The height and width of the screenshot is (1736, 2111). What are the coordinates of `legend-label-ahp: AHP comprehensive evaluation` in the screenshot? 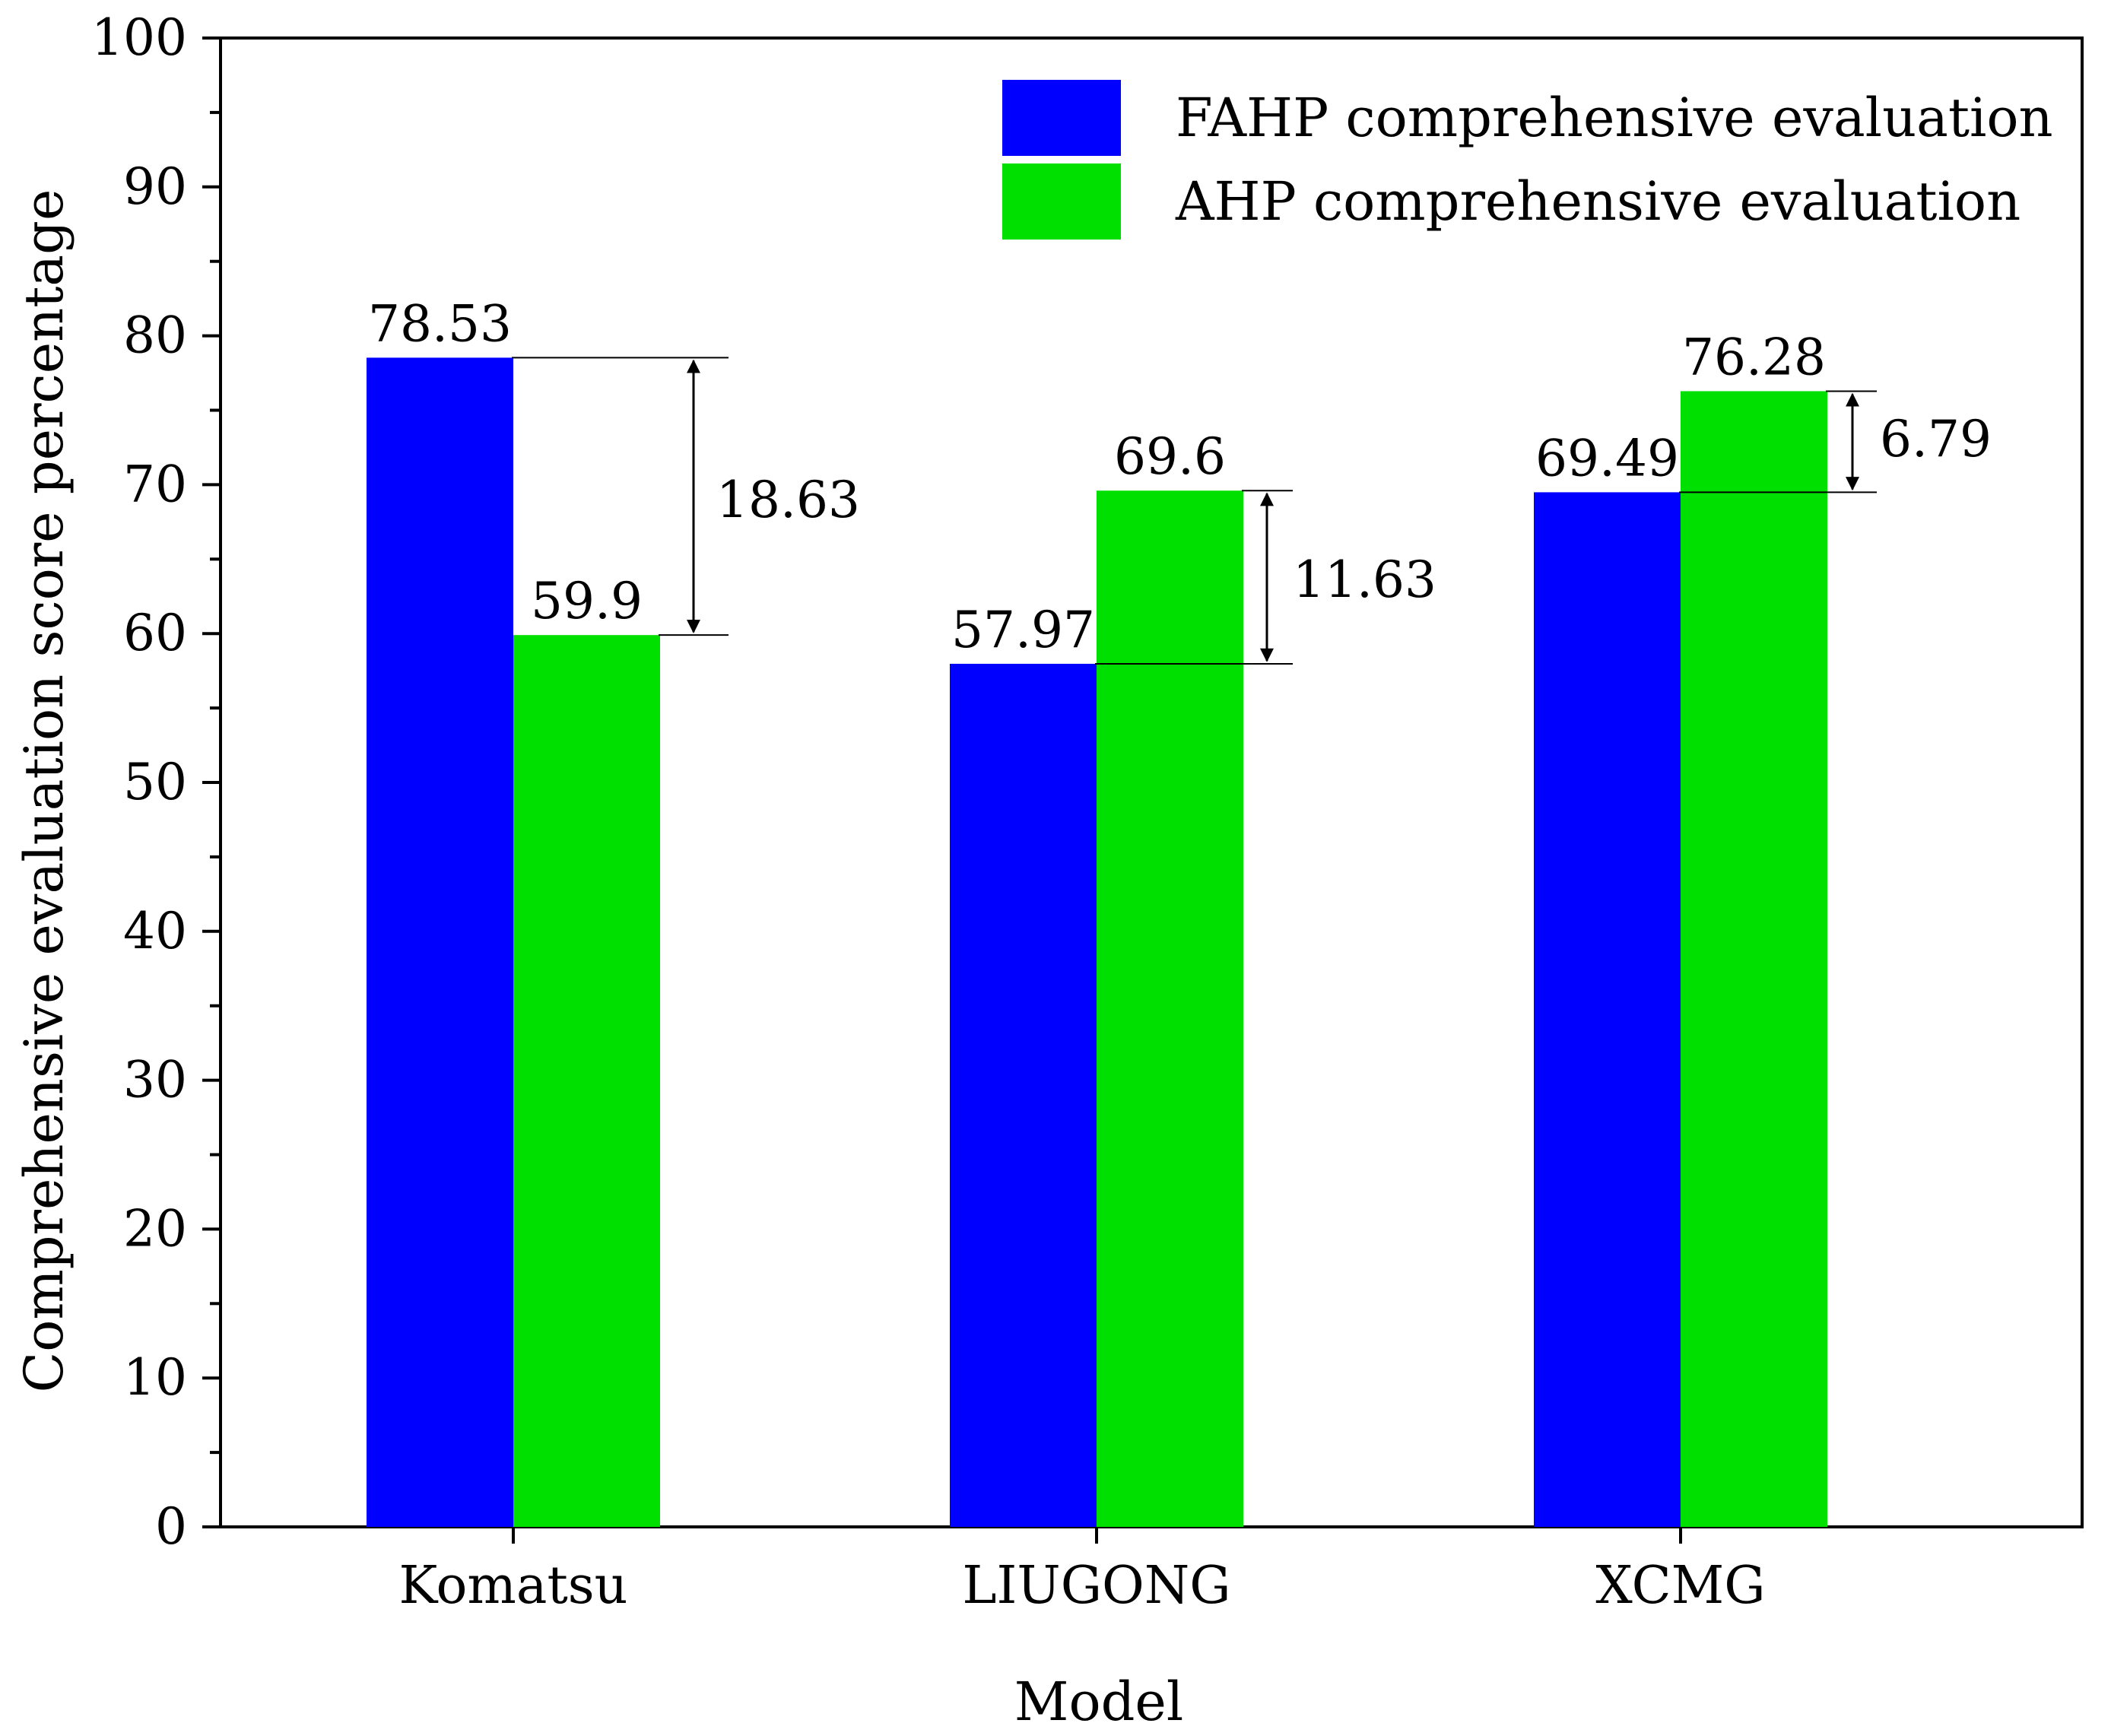 It's located at (1598, 201).